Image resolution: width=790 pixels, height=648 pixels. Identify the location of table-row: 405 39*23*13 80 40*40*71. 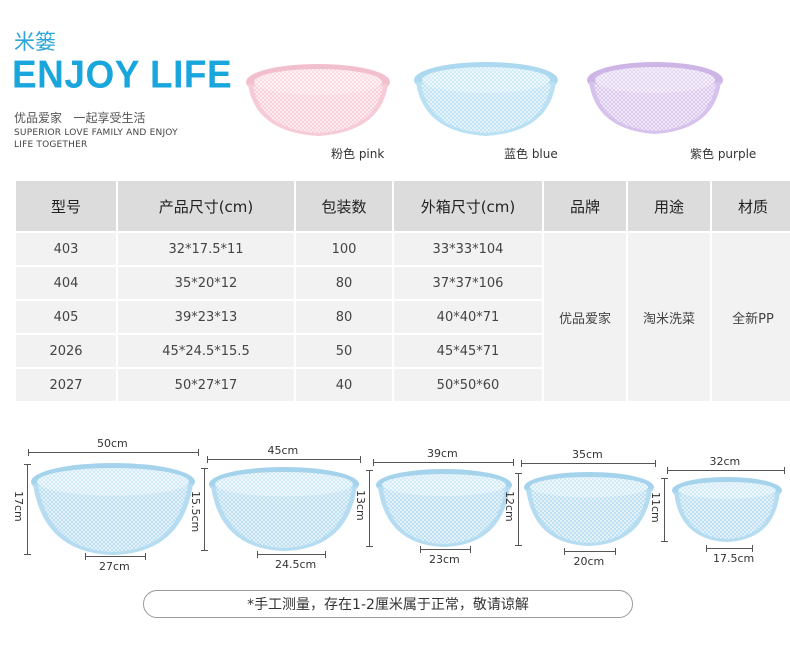
(403, 317).